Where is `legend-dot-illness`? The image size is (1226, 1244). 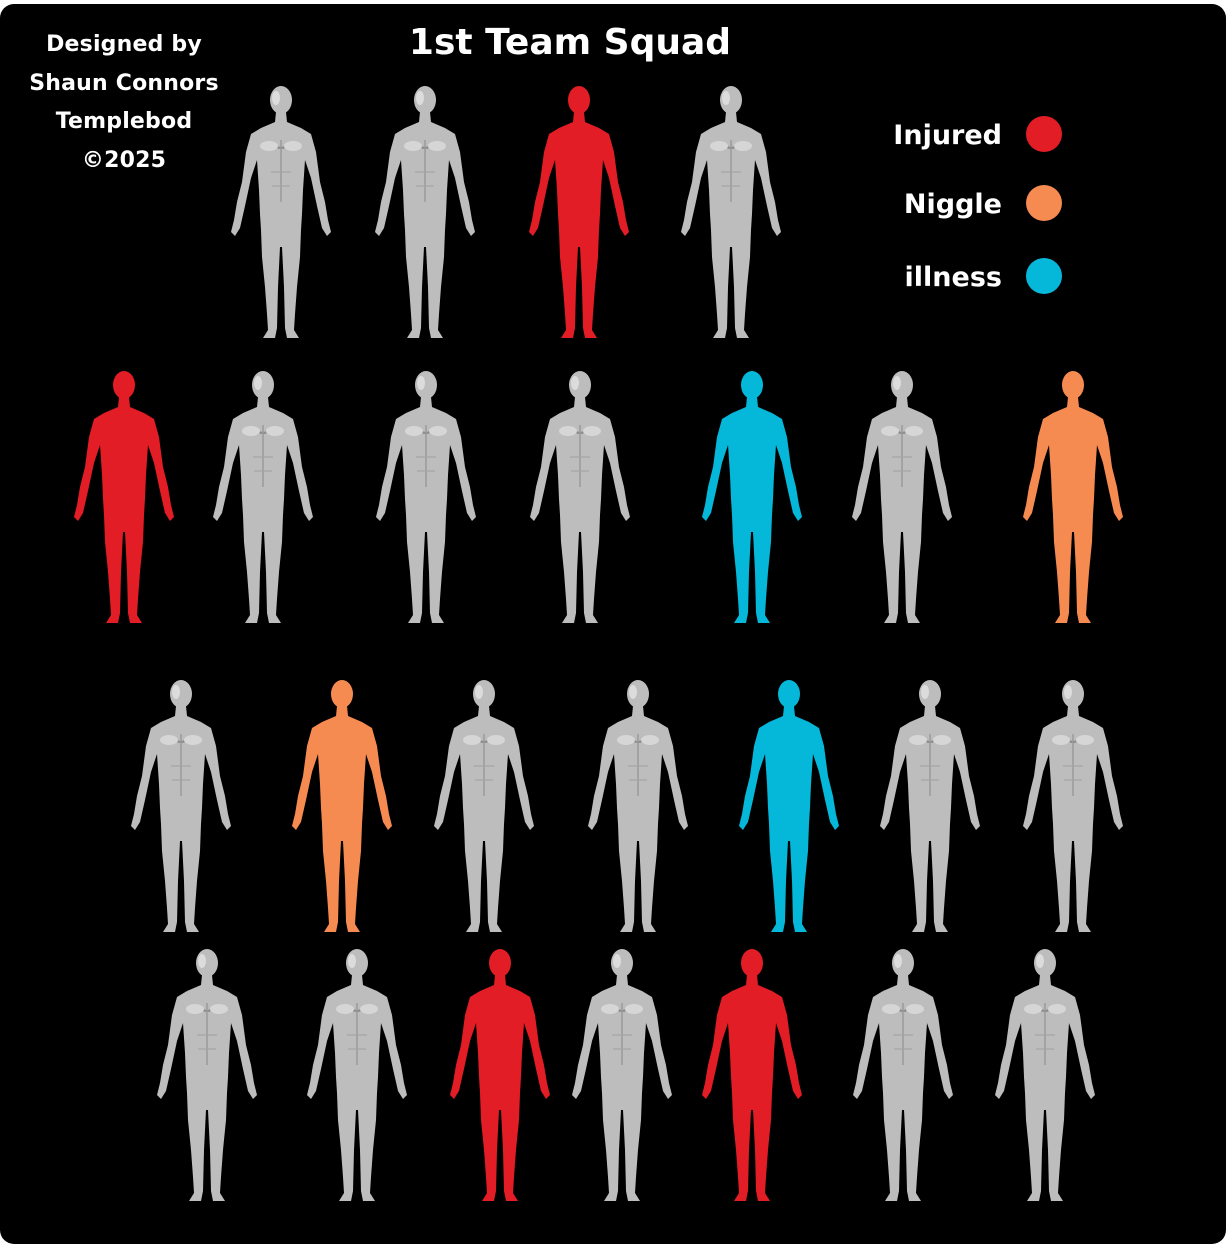 legend-dot-illness is located at coordinates (1044, 276).